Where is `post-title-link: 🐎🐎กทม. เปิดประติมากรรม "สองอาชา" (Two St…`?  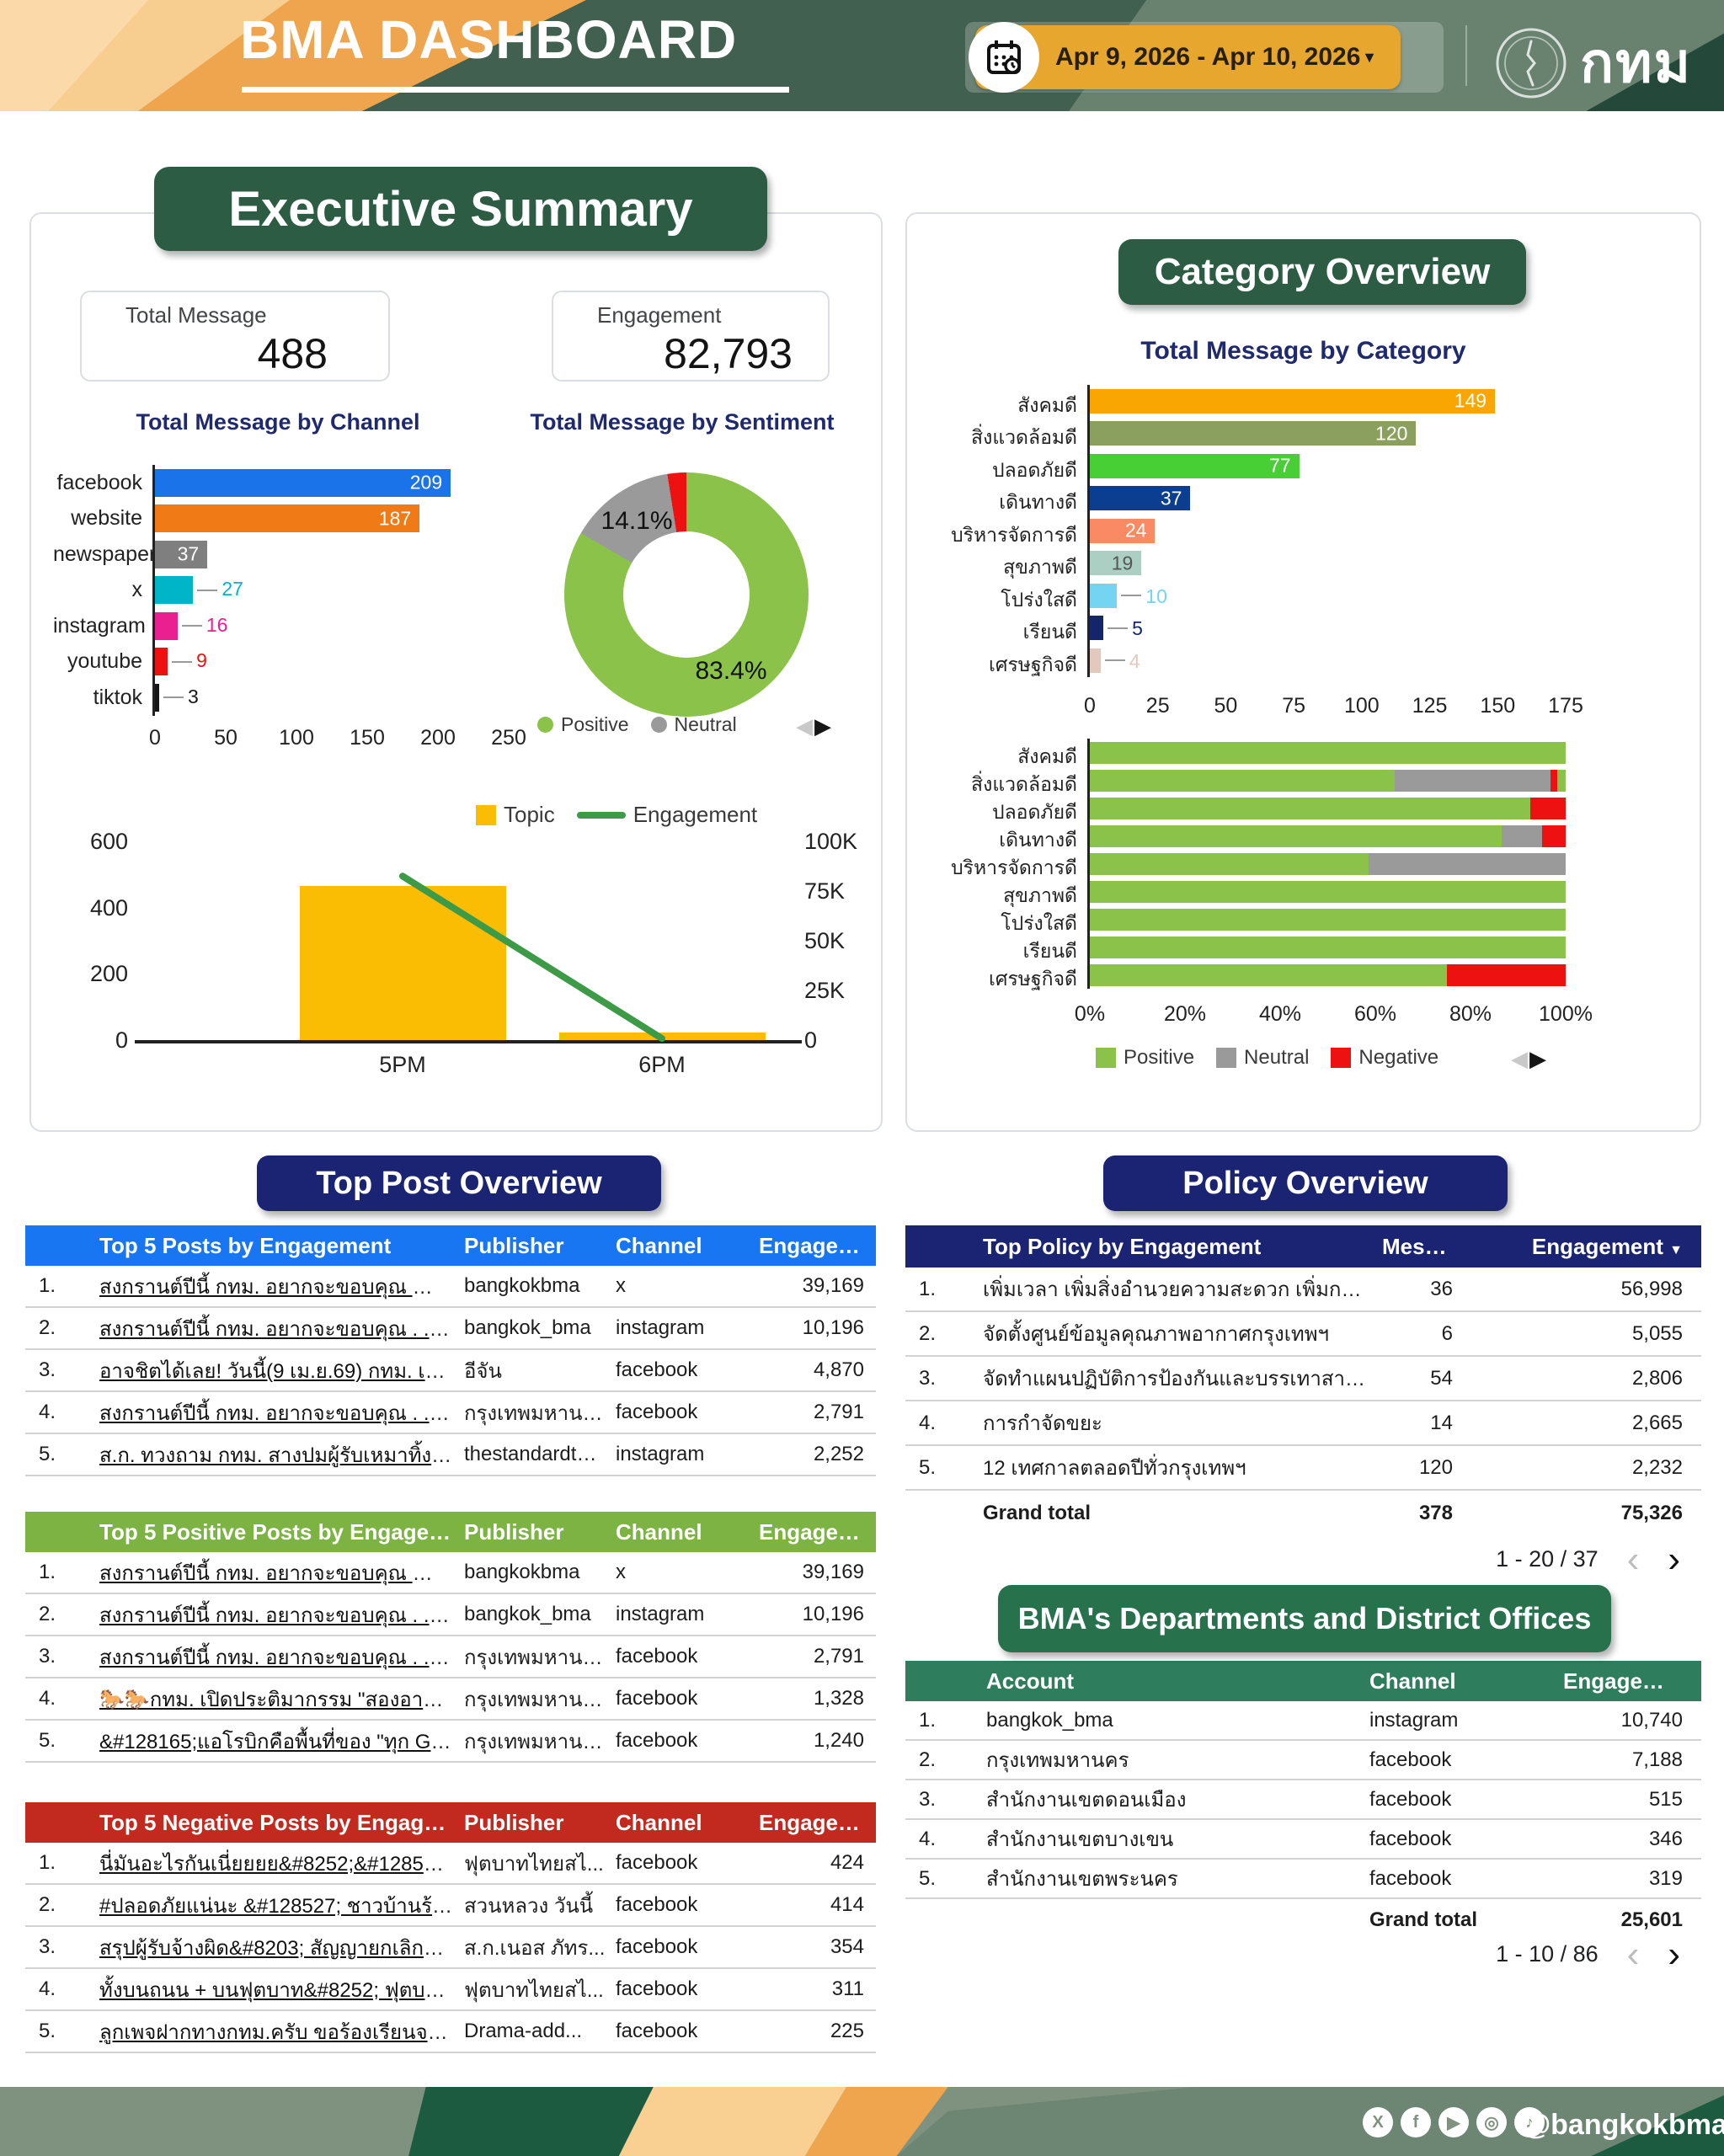 post-title-link: 🐎🐎กทม. เปิดประติมากรรม "สองอาชา" (Two St… is located at coordinates (279, 1699).